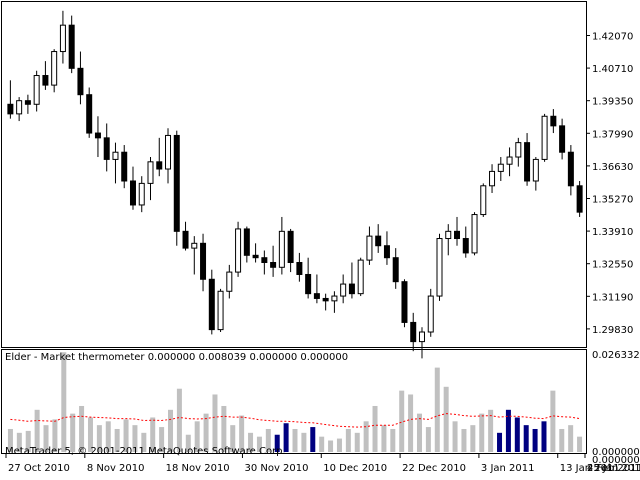 The width and height of the screenshot is (640, 480). What do you see at coordinates (613, 468) in the screenshot?
I see `date-tick-label: 25 Jan 2011` at bounding box center [613, 468].